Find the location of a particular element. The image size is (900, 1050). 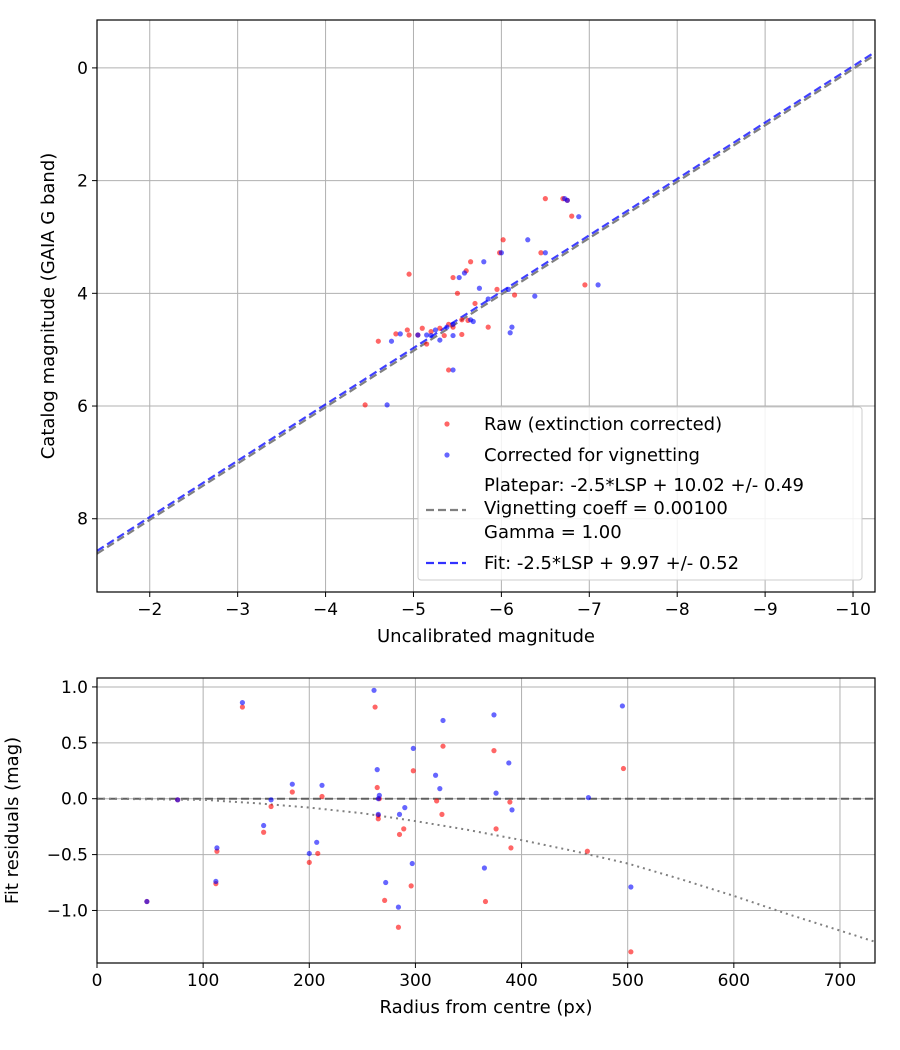

x-tick-label: 400 is located at coordinates (521, 981).